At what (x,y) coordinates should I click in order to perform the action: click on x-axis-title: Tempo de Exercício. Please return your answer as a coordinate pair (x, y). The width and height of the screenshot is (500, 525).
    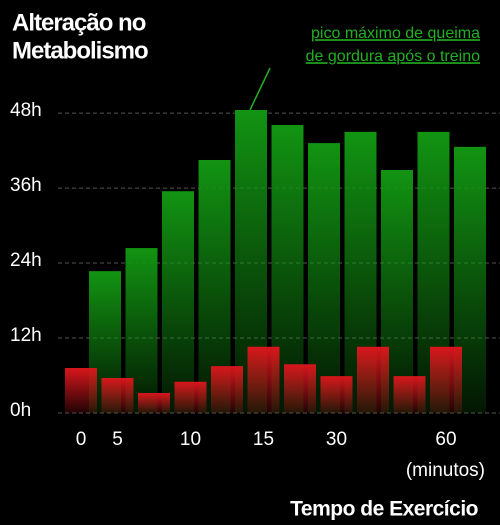
    Looking at the image, I should click on (384, 509).